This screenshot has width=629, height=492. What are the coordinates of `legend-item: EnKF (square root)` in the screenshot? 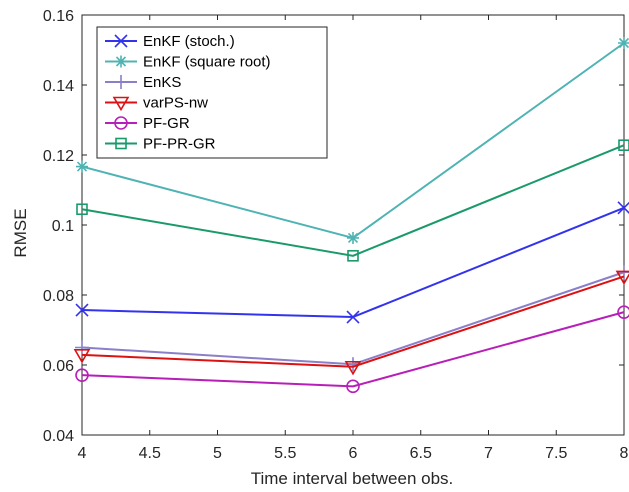 It's located at (188, 62).